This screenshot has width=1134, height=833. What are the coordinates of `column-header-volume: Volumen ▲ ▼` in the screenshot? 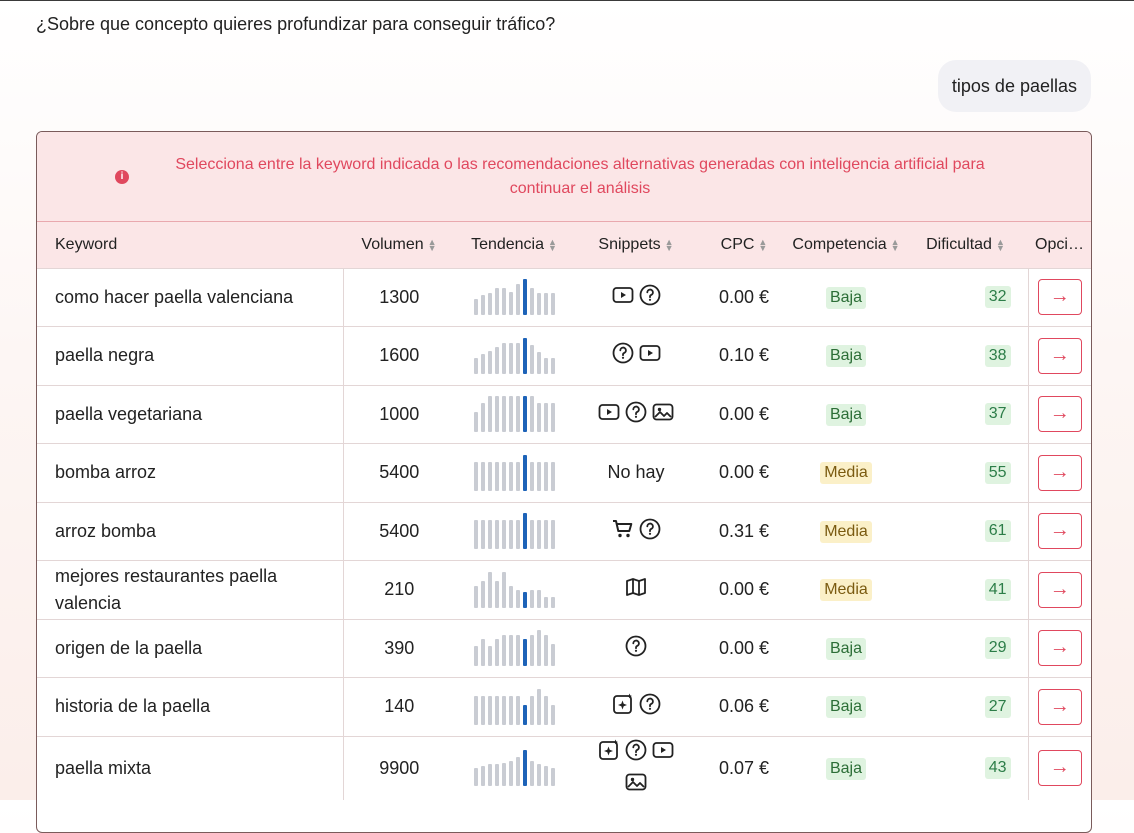 It's located at (399, 244).